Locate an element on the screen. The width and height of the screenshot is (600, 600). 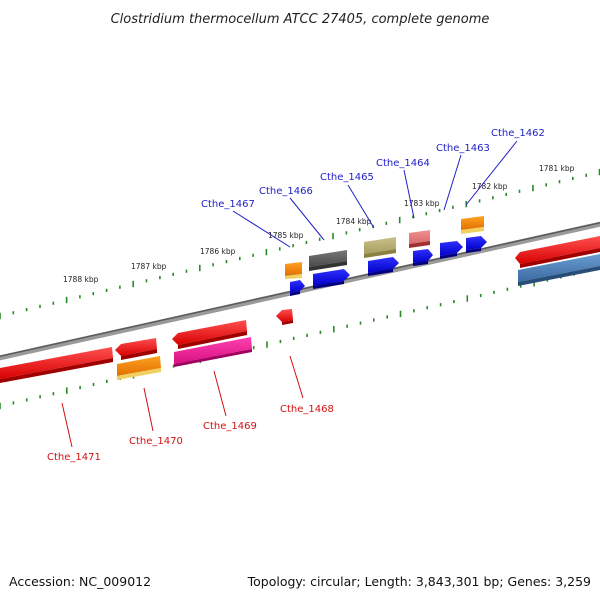
gene-label: Cthe_1462 is located at coordinates (518, 133).